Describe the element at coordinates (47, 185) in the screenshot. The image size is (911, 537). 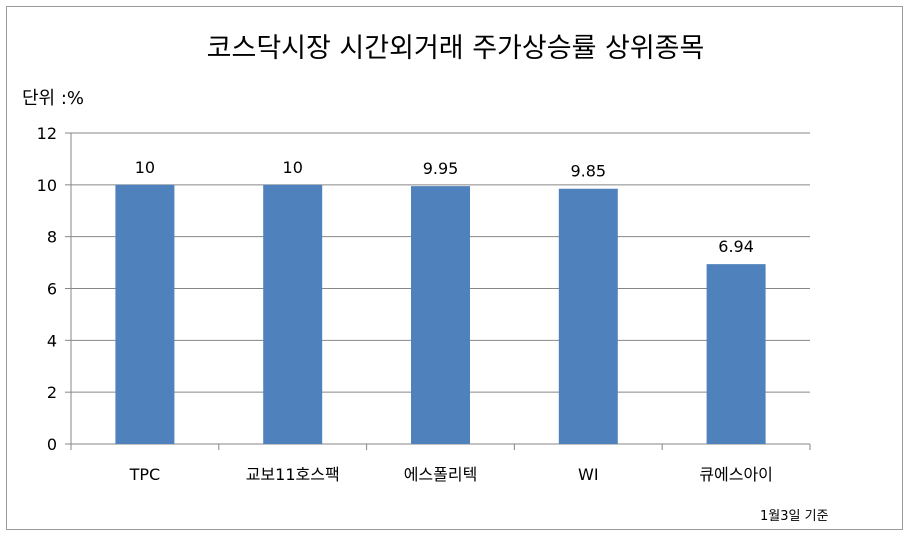
I see `y-tick-label: 10` at that location.